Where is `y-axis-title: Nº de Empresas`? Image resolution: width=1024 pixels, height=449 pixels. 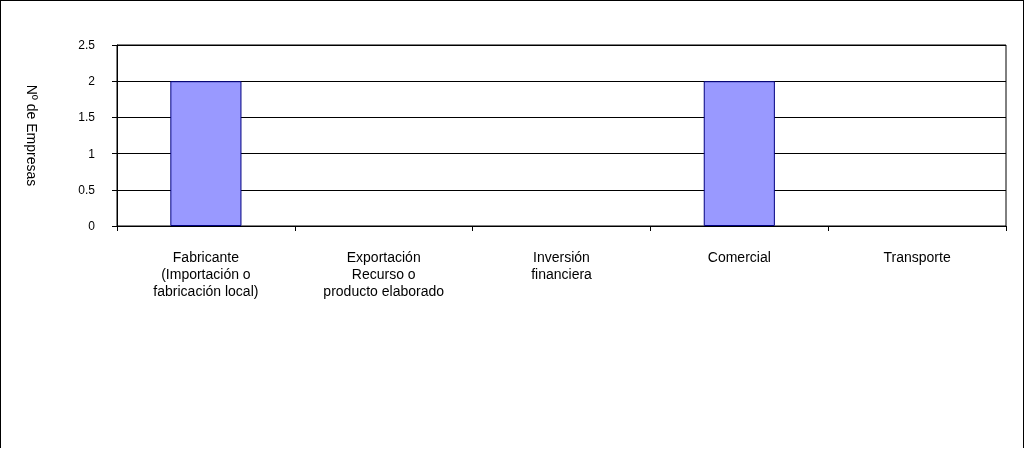
y-axis-title: Nº de Empresas is located at coordinates (32, 135).